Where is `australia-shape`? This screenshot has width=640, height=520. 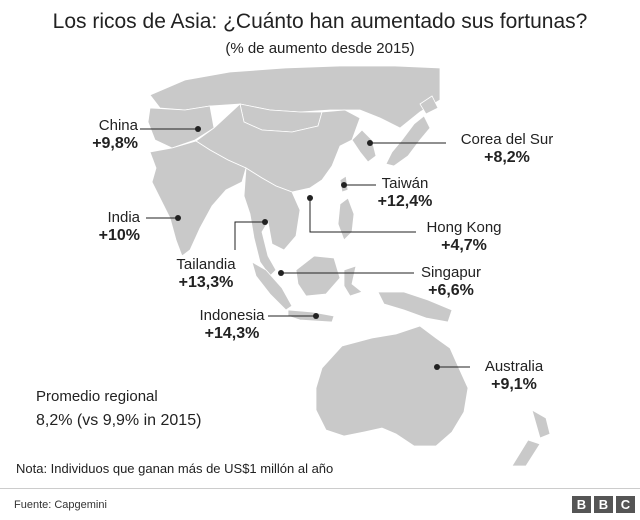 australia-shape is located at coordinates (392, 386).